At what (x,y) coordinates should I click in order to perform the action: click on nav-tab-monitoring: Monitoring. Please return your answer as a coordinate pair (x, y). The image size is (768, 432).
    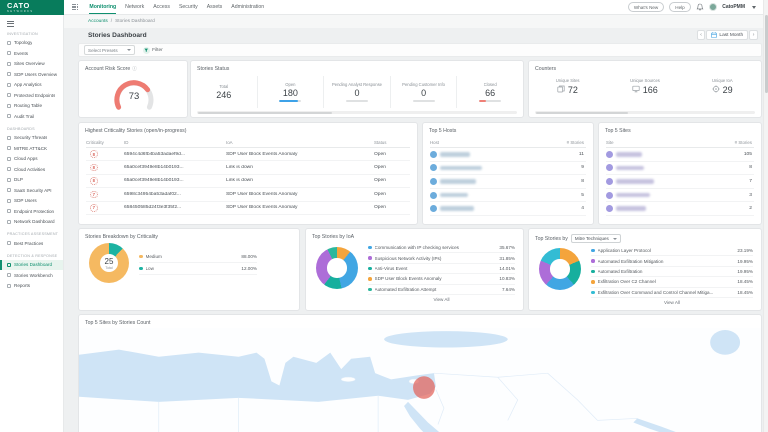
    Looking at the image, I should click on (102, 7).